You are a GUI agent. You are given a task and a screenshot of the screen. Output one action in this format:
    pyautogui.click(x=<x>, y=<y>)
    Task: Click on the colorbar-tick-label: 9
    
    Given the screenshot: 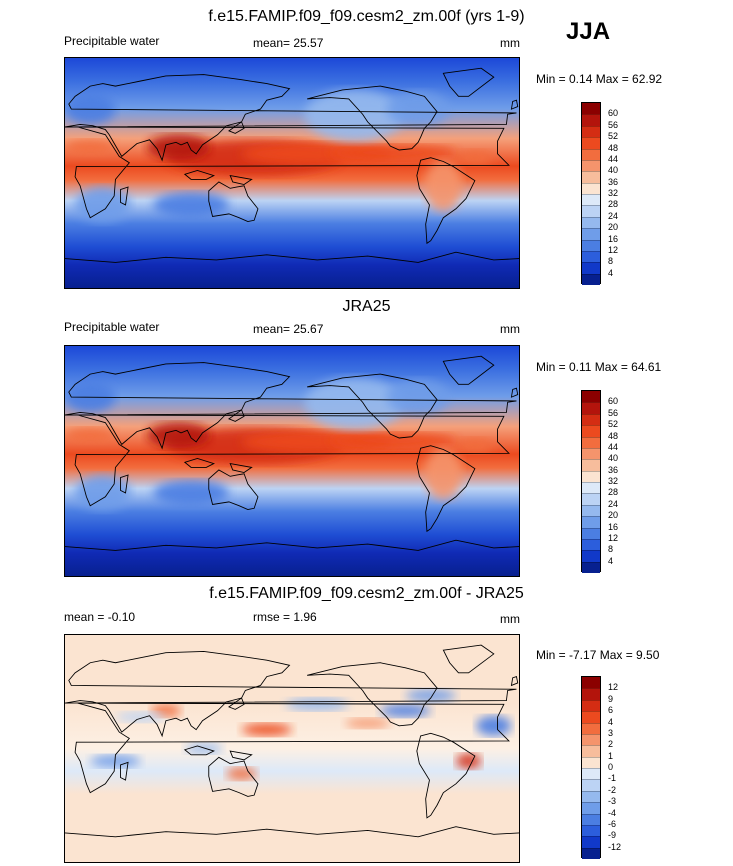 What is the action you would take?
    pyautogui.click(x=611, y=698)
    